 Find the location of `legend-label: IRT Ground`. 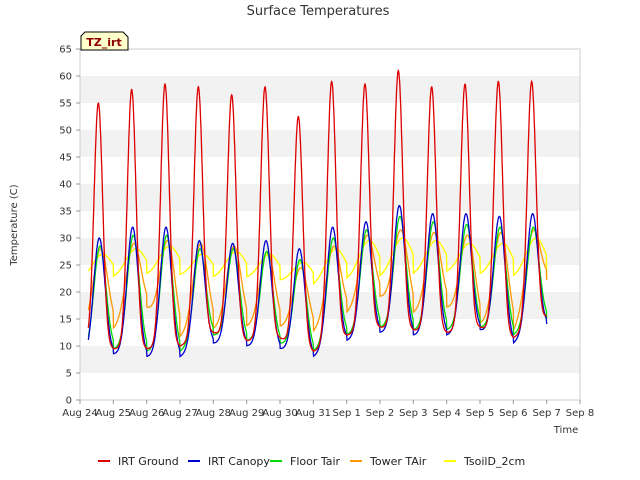

legend-label: IRT Ground is located at coordinates (148, 461).